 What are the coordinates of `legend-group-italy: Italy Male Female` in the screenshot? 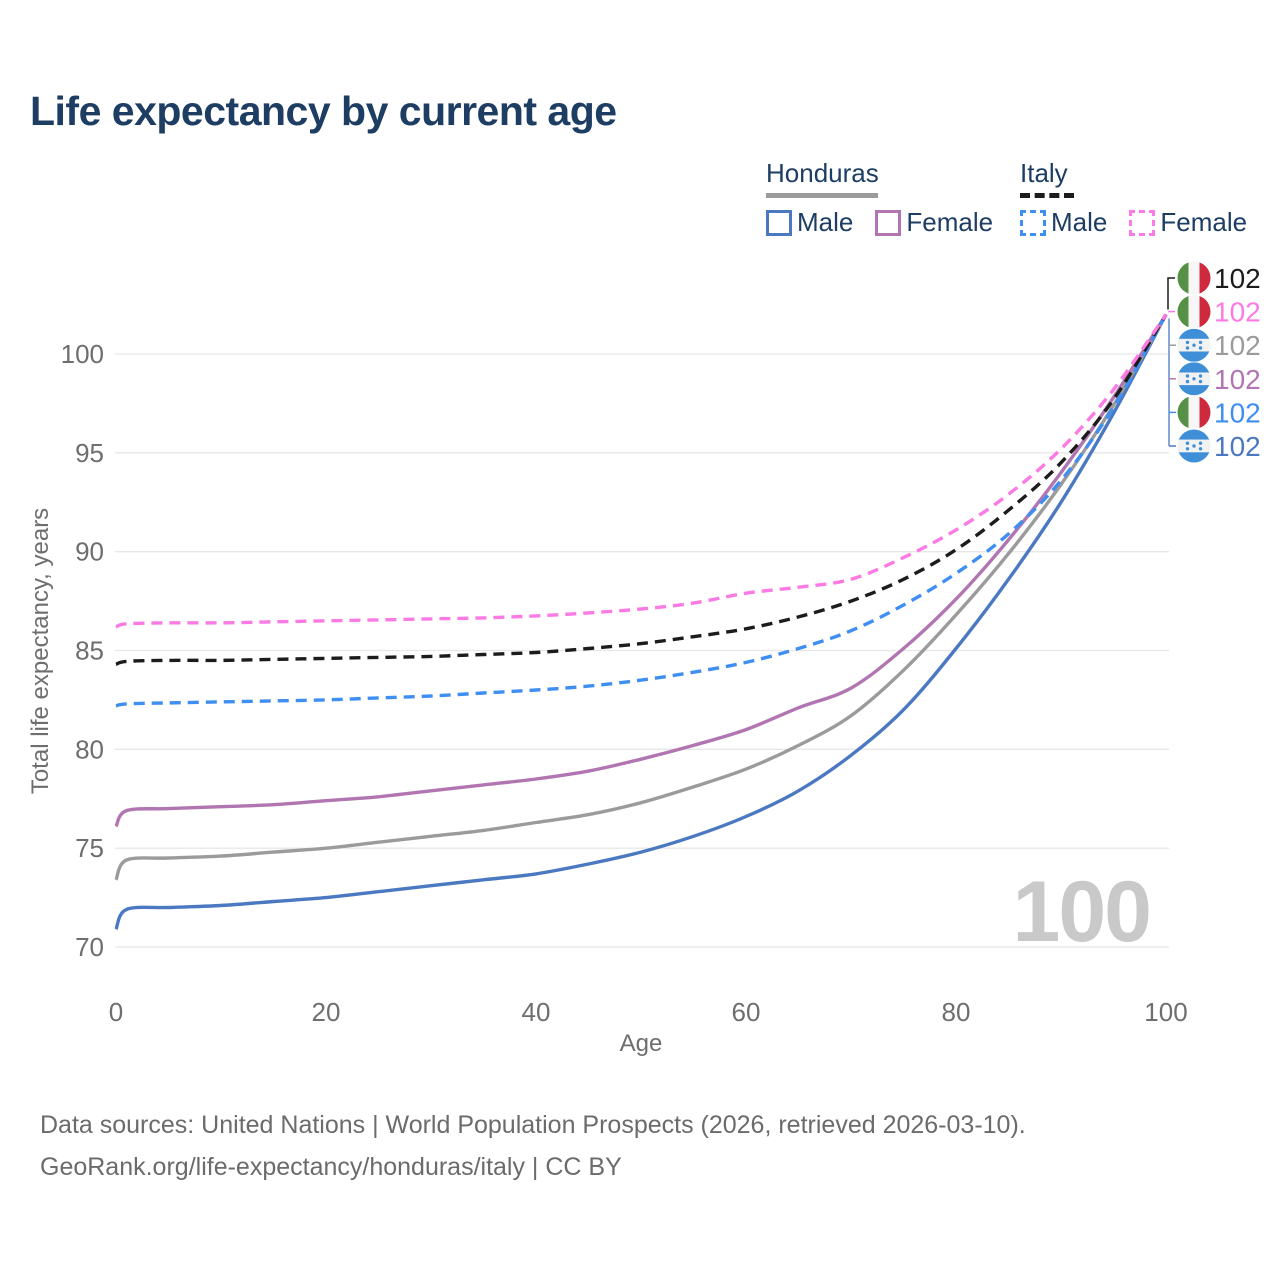 It's located at (1133, 199).